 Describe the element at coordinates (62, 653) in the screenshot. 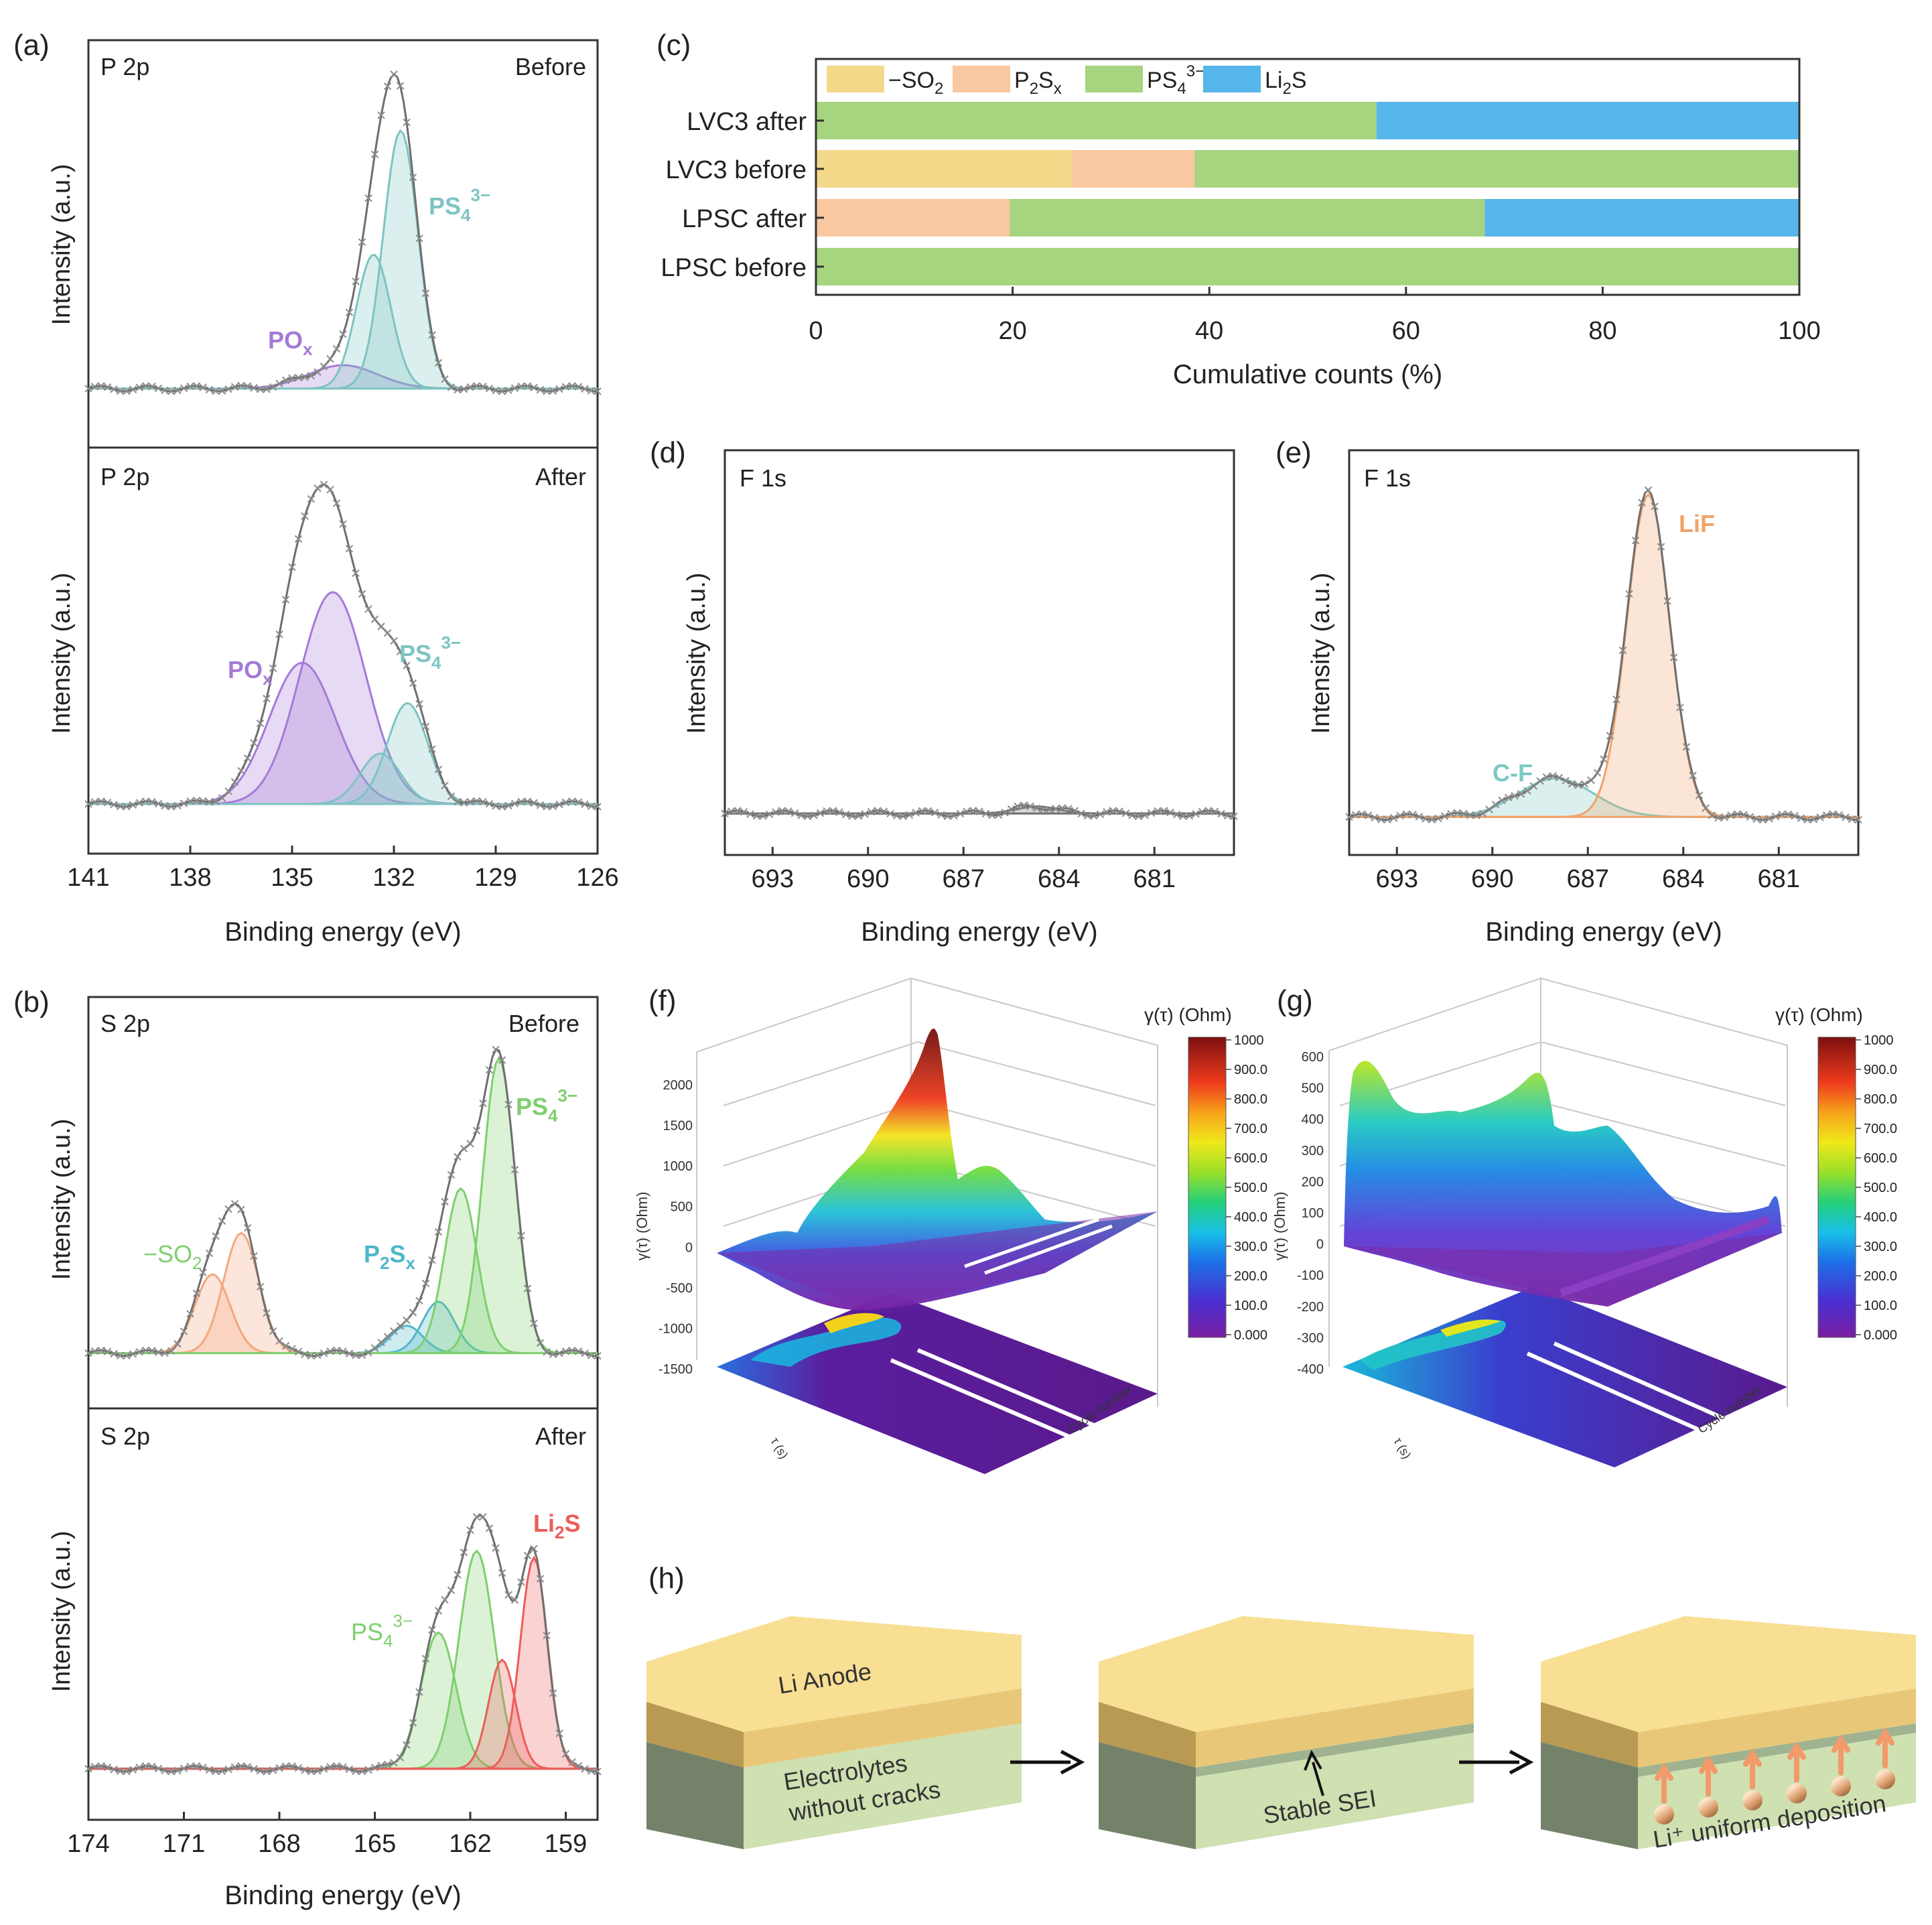

I see `panel-a-bottom-ylabel: Intensity (a.u.)` at that location.